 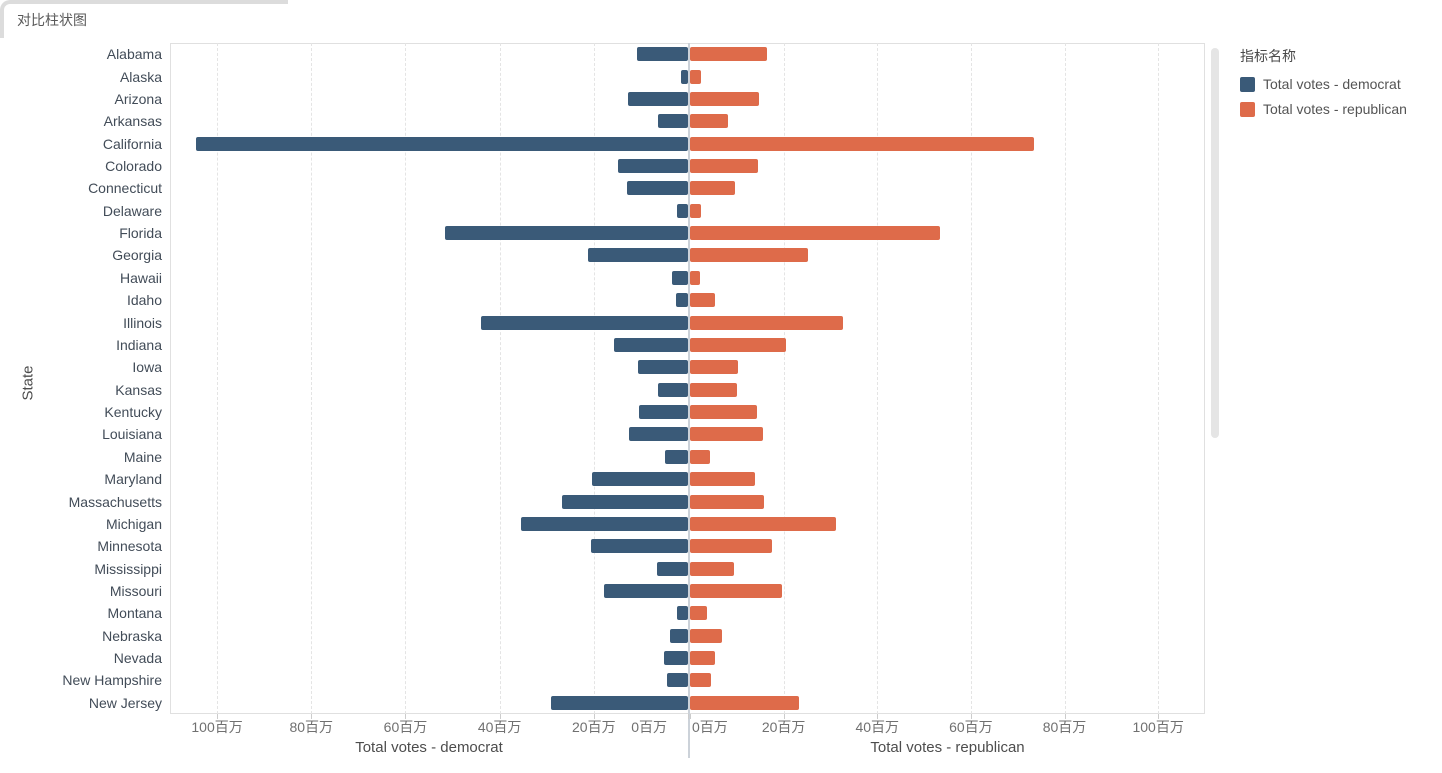 I want to click on y-axis-category-label: Indiana, so click(x=139, y=344).